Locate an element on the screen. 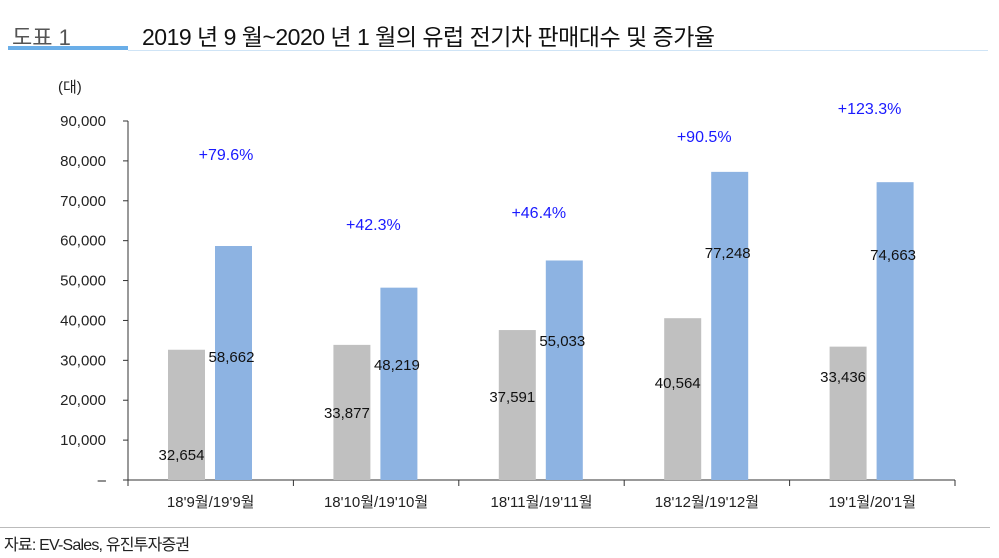  x-tick-label: 18'9월/19'9월 is located at coordinates (211, 502).